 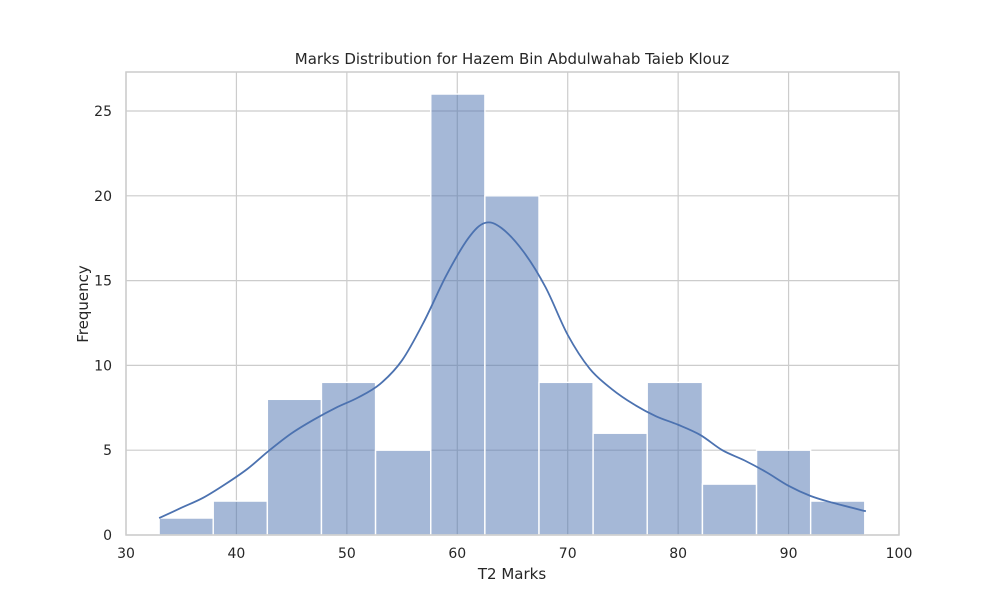 What do you see at coordinates (107, 451) in the screenshot?
I see `y-tick-label: 5` at bounding box center [107, 451].